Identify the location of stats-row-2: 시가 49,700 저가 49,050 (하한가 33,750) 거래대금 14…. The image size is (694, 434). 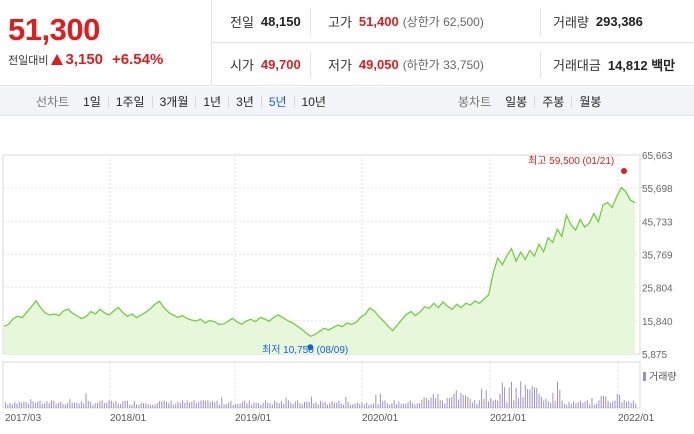
(453, 64).